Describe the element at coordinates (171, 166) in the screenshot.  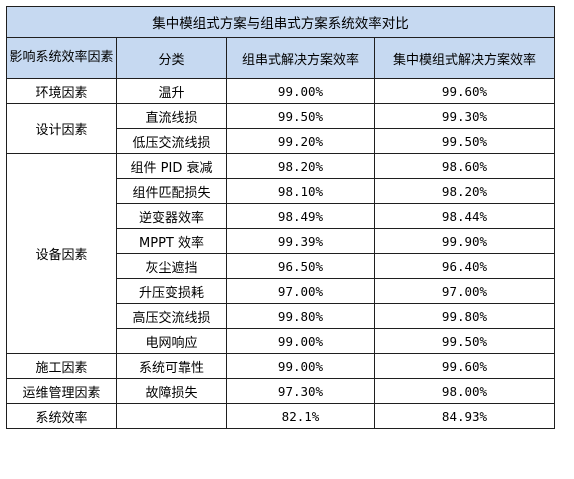
I see `category-cell: 组件 PID 衰减` at that location.